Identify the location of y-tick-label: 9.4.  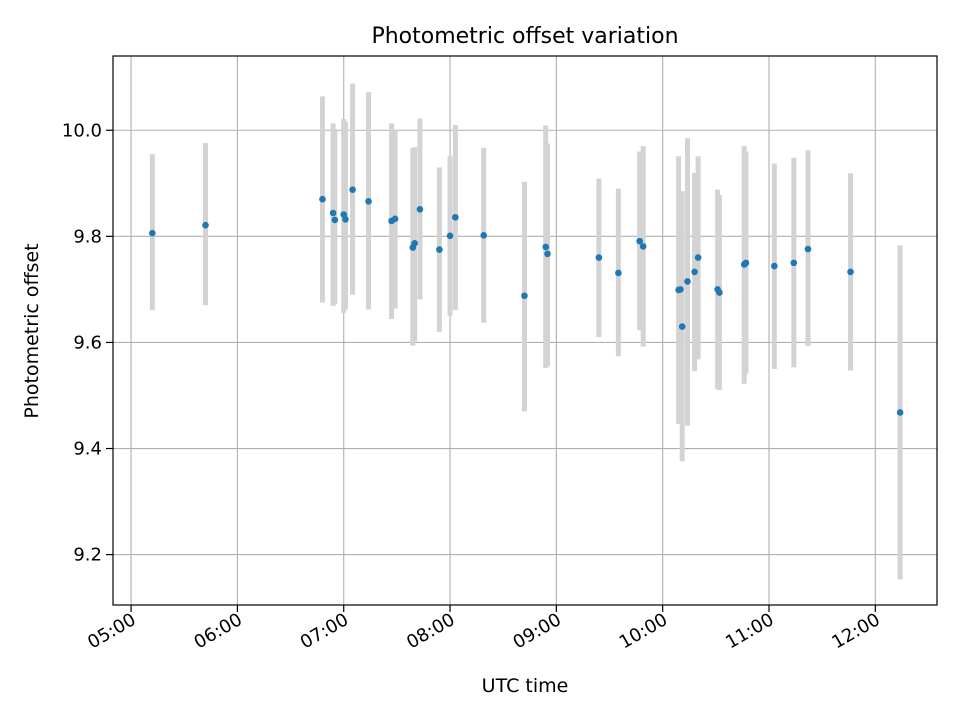
(87, 449).